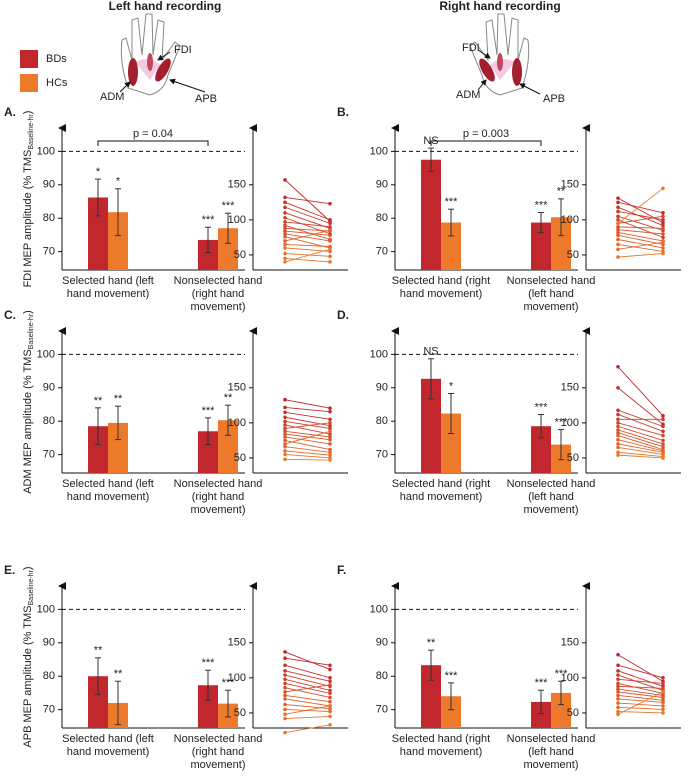 This screenshot has width=689, height=780. What do you see at coordinates (430, 352) in the screenshot?
I see `significance-label: NS` at bounding box center [430, 352].